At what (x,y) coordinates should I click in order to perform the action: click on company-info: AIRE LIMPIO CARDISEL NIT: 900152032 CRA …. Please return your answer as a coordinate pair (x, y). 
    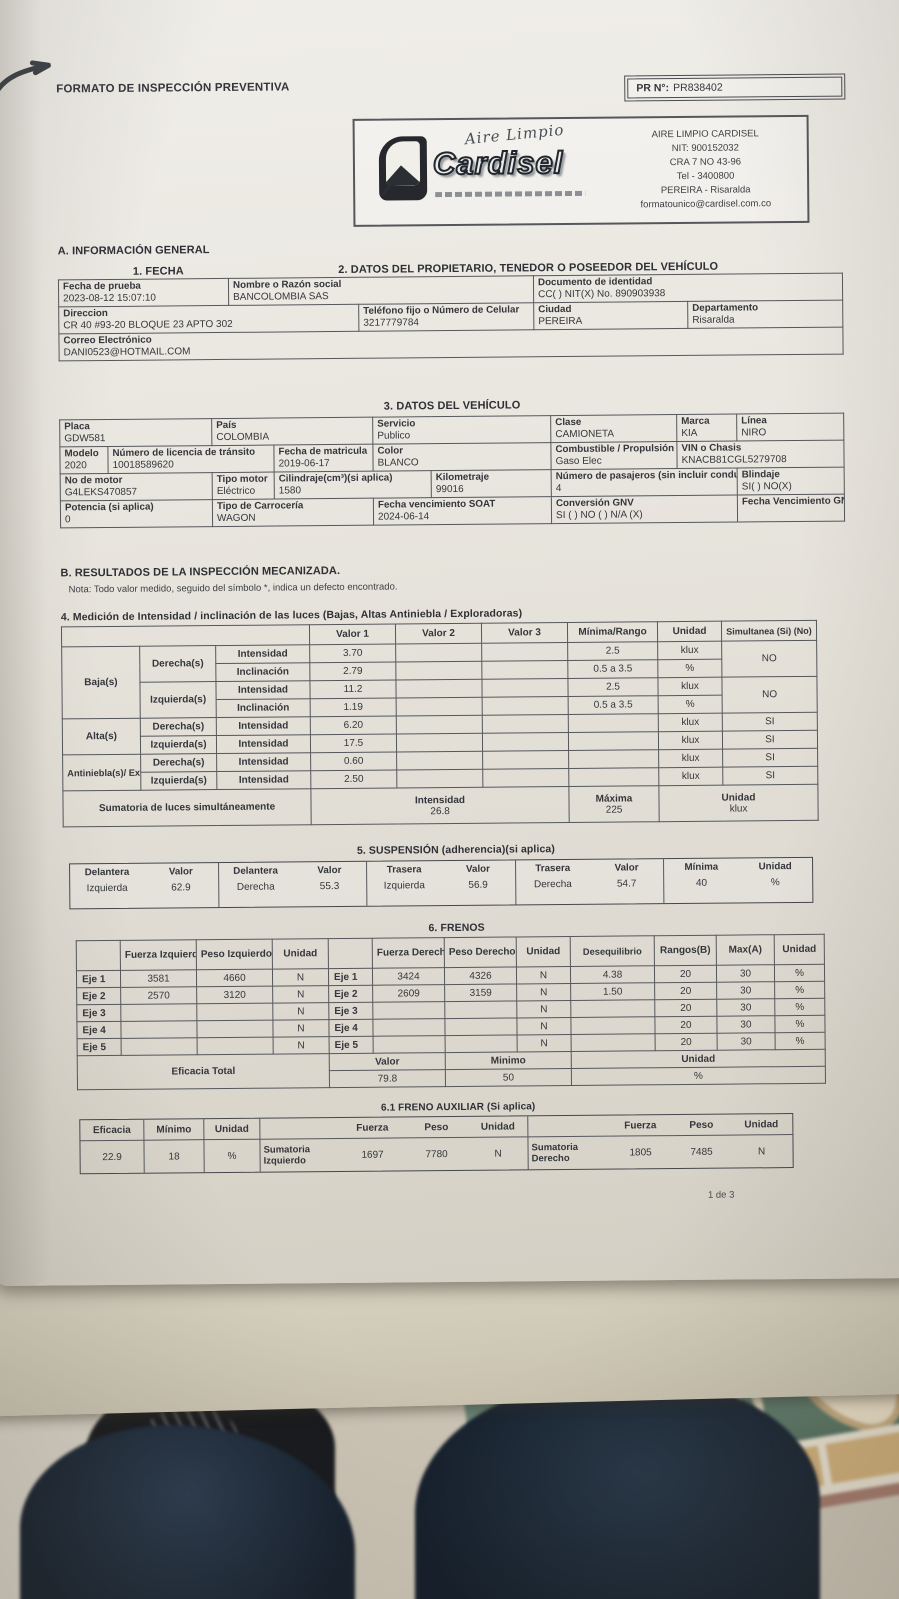
    Looking at the image, I should click on (709, 170).